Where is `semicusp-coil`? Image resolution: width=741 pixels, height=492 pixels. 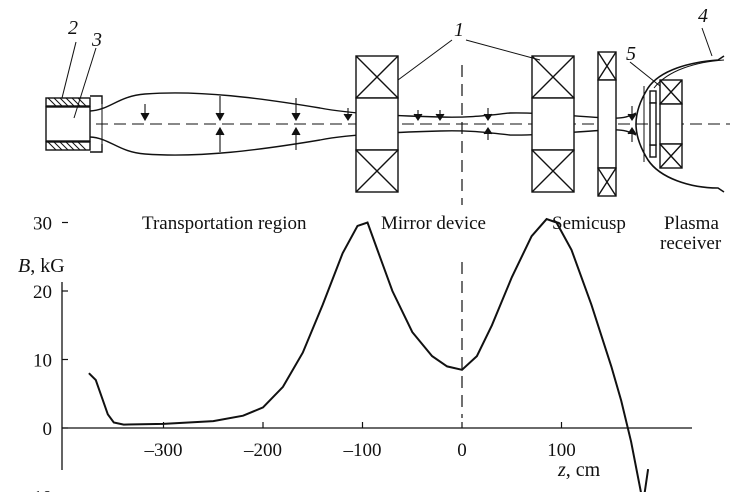
semicusp-coil is located at coordinates (607, 124).